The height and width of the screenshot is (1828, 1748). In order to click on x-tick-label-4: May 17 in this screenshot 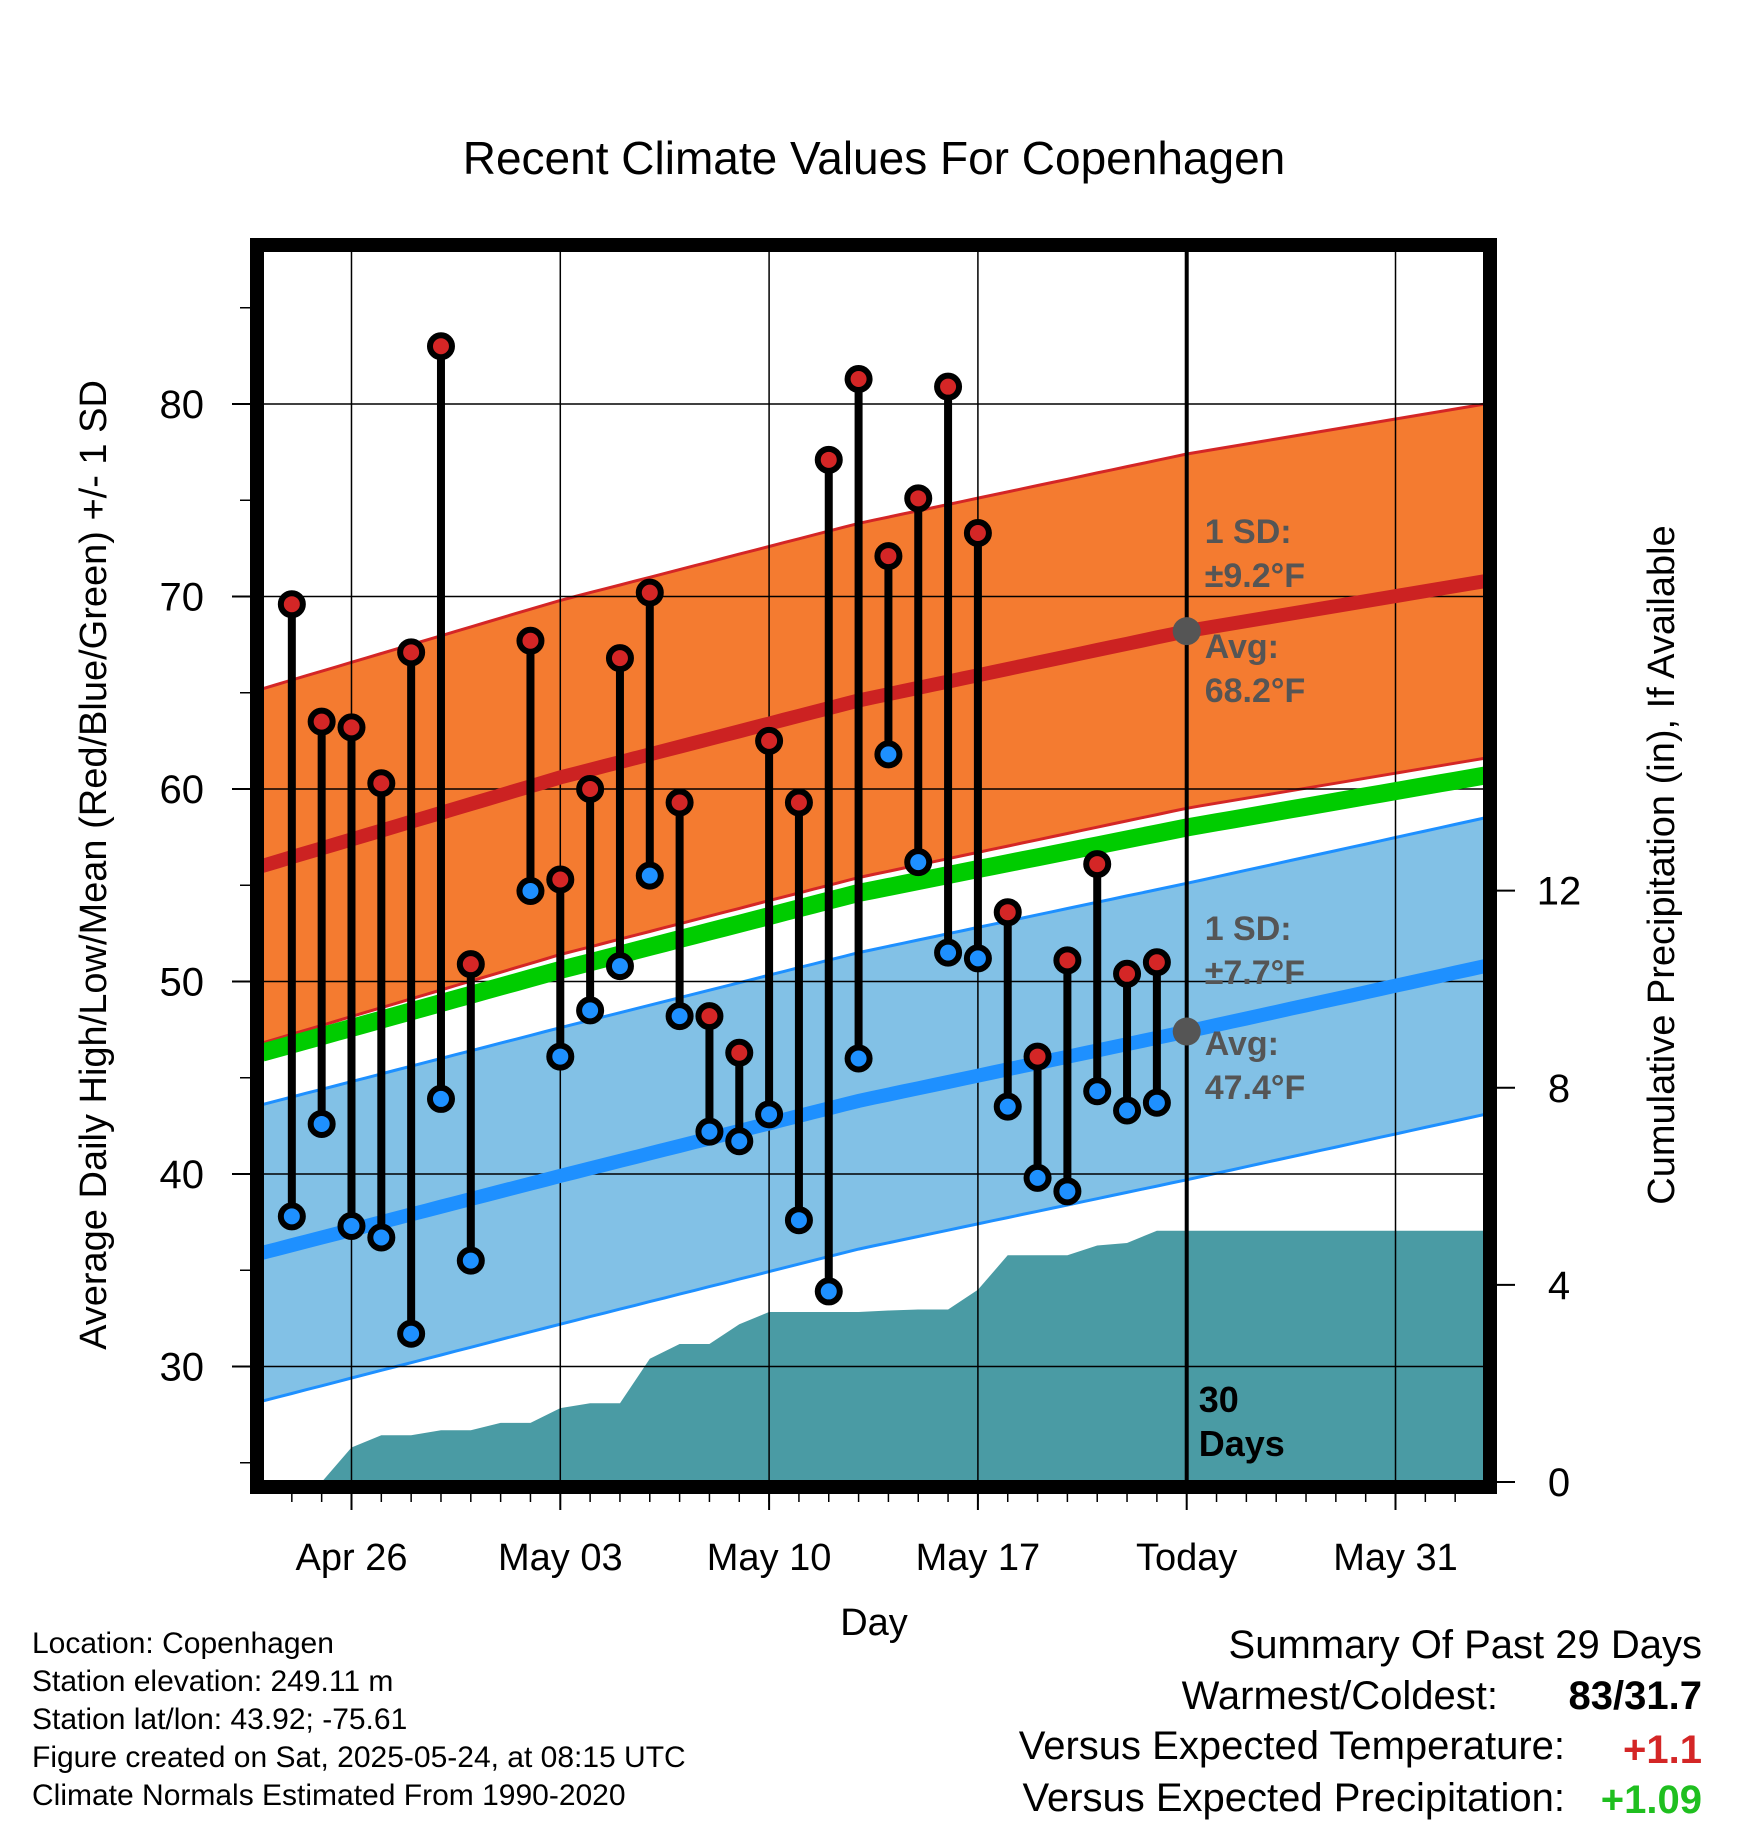, I will do `click(978, 1558)`.